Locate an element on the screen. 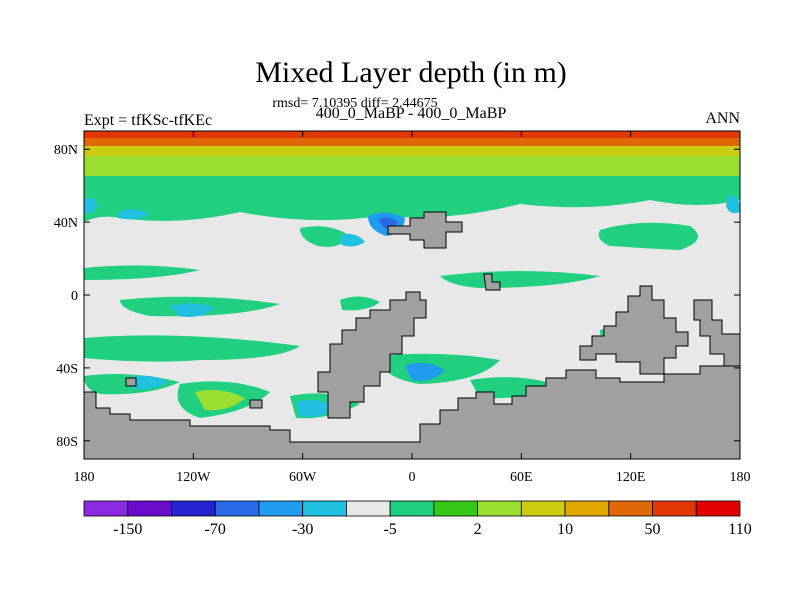 Image resolution: width=800 pixels, height=600 pixels. colorbar-label: -30 is located at coordinates (302, 529).